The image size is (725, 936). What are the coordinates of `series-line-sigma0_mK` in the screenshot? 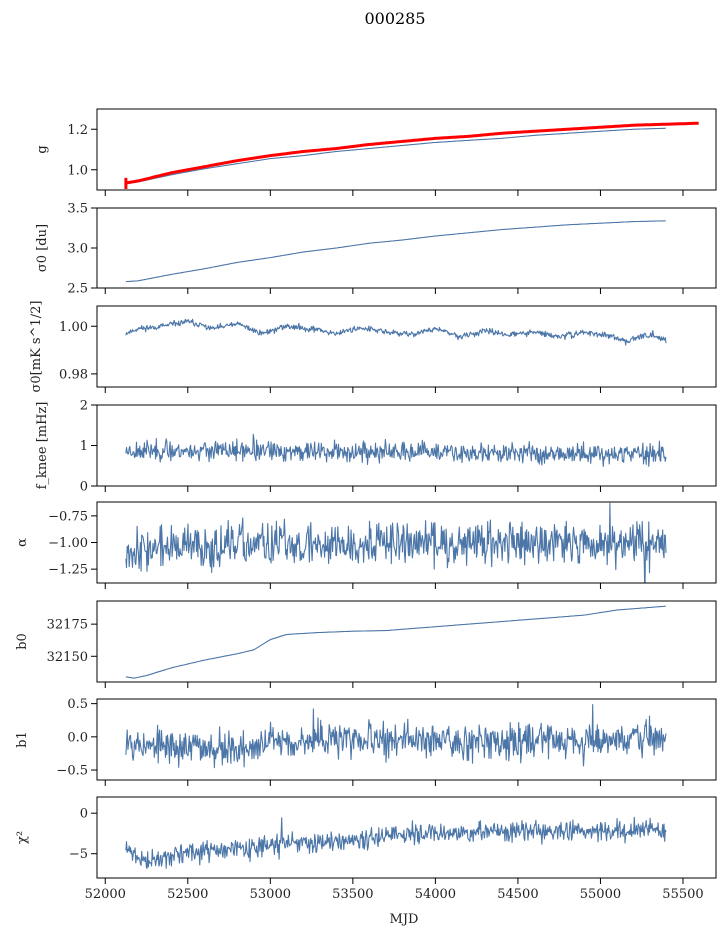 It's located at (396, 332).